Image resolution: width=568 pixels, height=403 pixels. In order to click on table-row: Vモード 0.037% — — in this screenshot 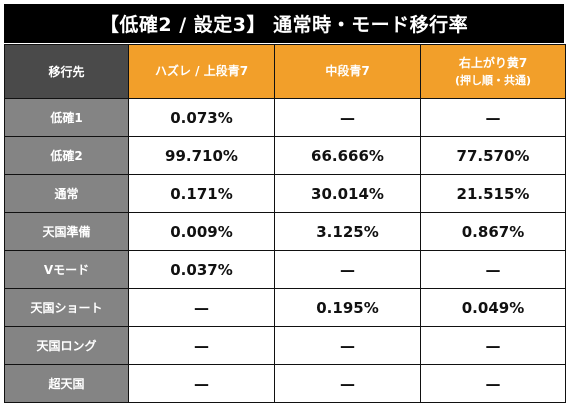, I will do `click(285, 269)`.